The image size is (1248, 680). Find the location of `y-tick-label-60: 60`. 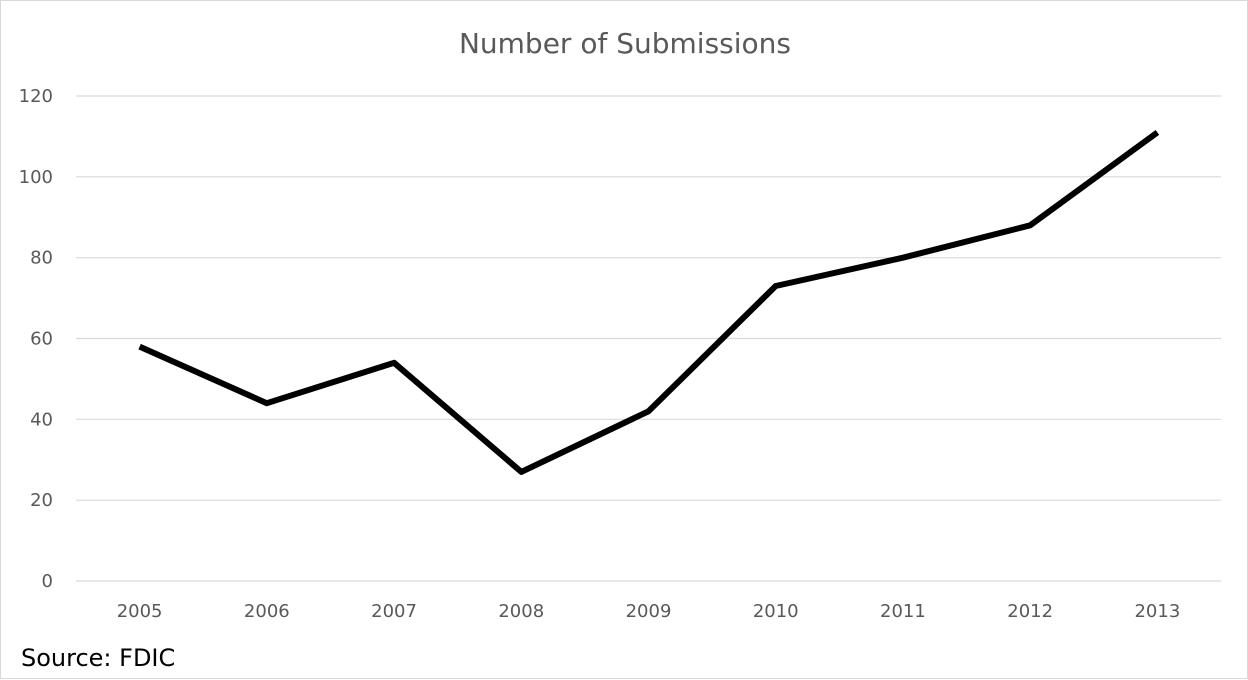

y-tick-label-60: 60 is located at coordinates (41, 339).